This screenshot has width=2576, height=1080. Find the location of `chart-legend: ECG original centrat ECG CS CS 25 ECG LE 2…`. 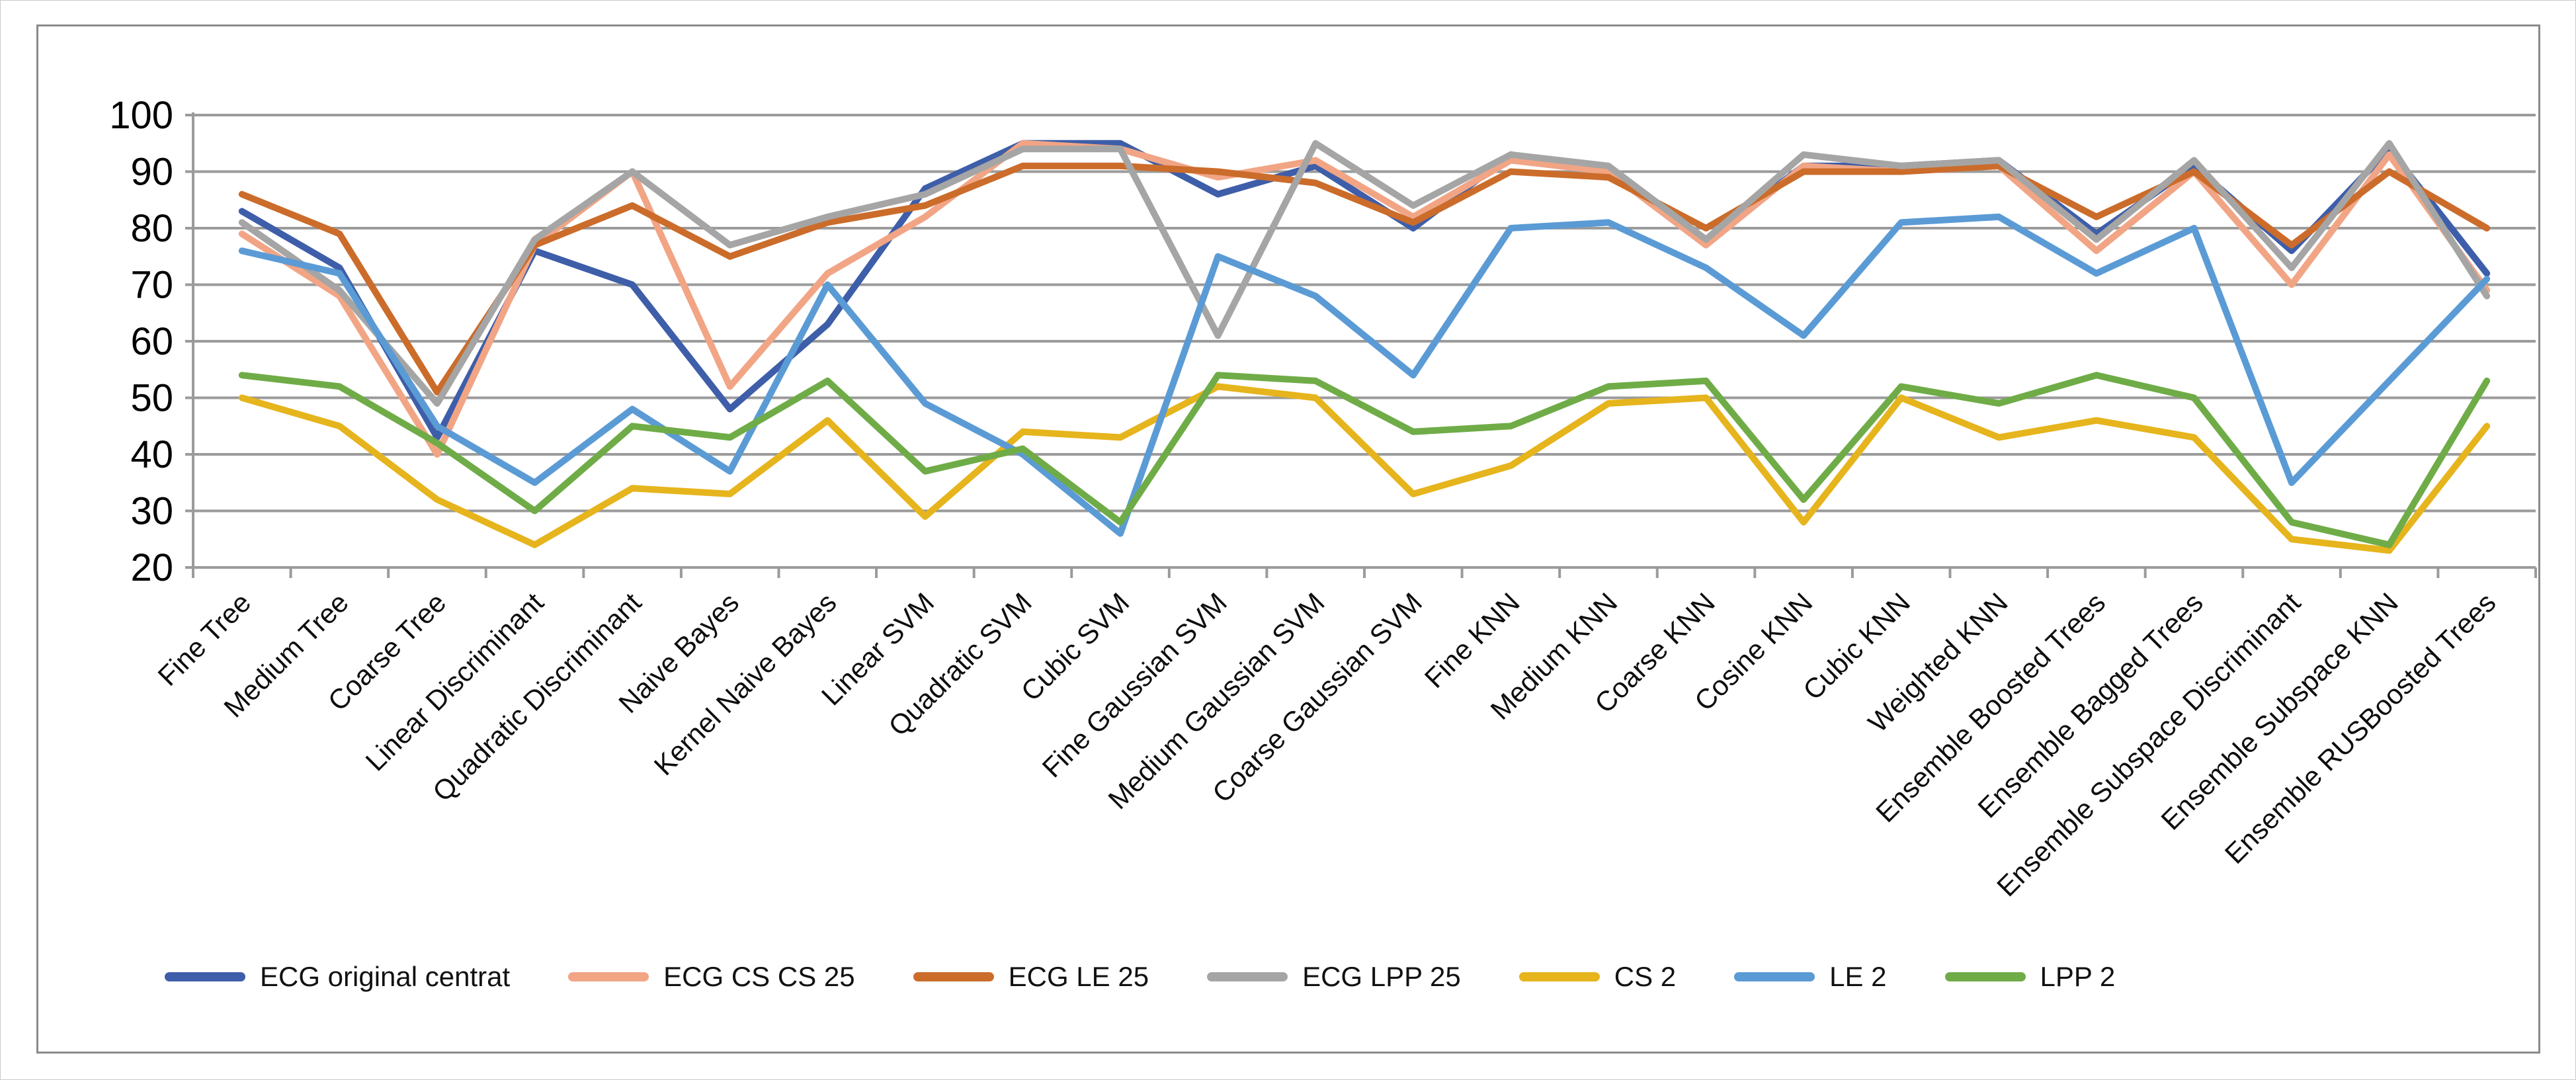

chart-legend: ECG original centrat ECG CS CS 25 ECG LE 2… is located at coordinates (1288, 977).